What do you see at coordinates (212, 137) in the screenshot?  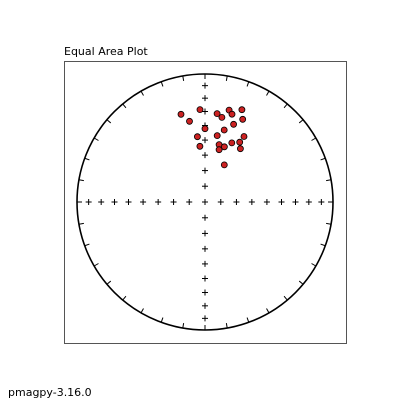 I see `data-points` at bounding box center [212, 137].